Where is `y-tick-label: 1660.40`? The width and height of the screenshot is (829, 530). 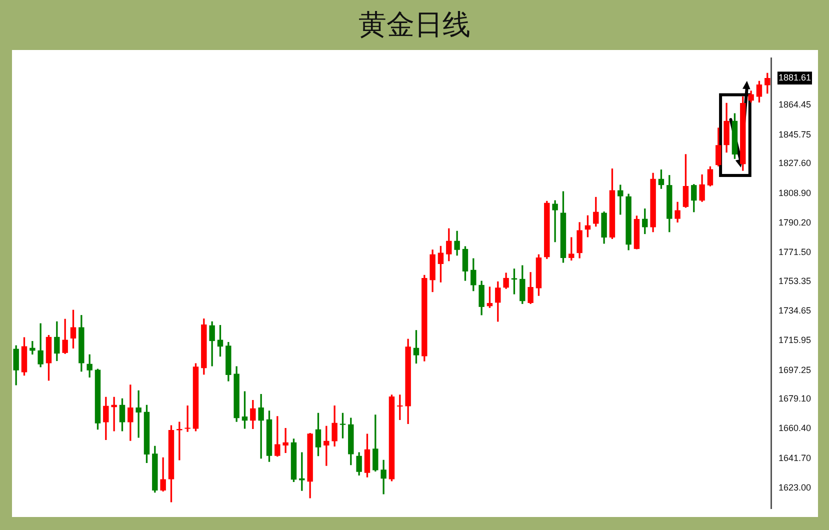 y-tick-label: 1660.40 is located at coordinates (795, 428).